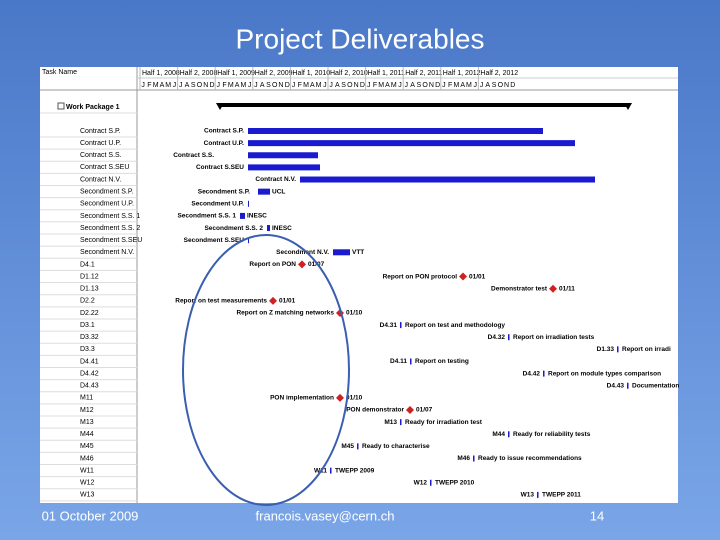  Describe the element at coordinates (285, 313) in the screenshot. I see `milestone-label: Report on Z matching networks` at that location.